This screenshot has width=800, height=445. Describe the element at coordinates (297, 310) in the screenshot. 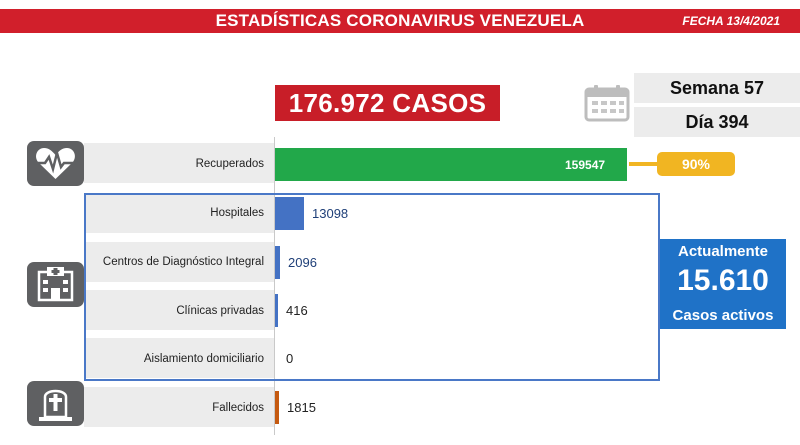

I see `value-label-clinicas: 416` at that location.